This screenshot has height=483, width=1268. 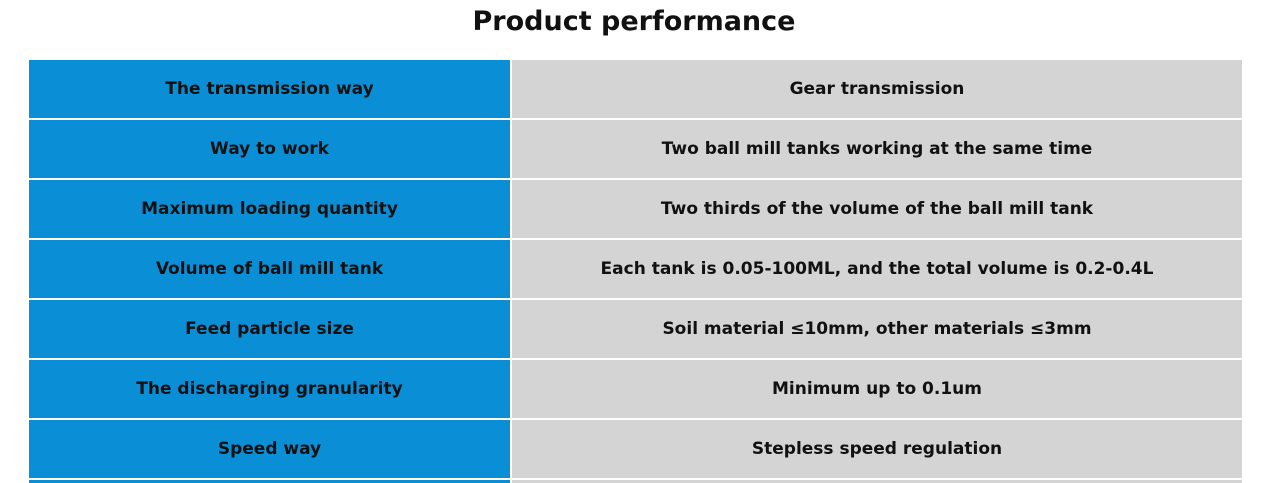 What do you see at coordinates (270, 149) in the screenshot?
I see `row-label: Way to work` at bounding box center [270, 149].